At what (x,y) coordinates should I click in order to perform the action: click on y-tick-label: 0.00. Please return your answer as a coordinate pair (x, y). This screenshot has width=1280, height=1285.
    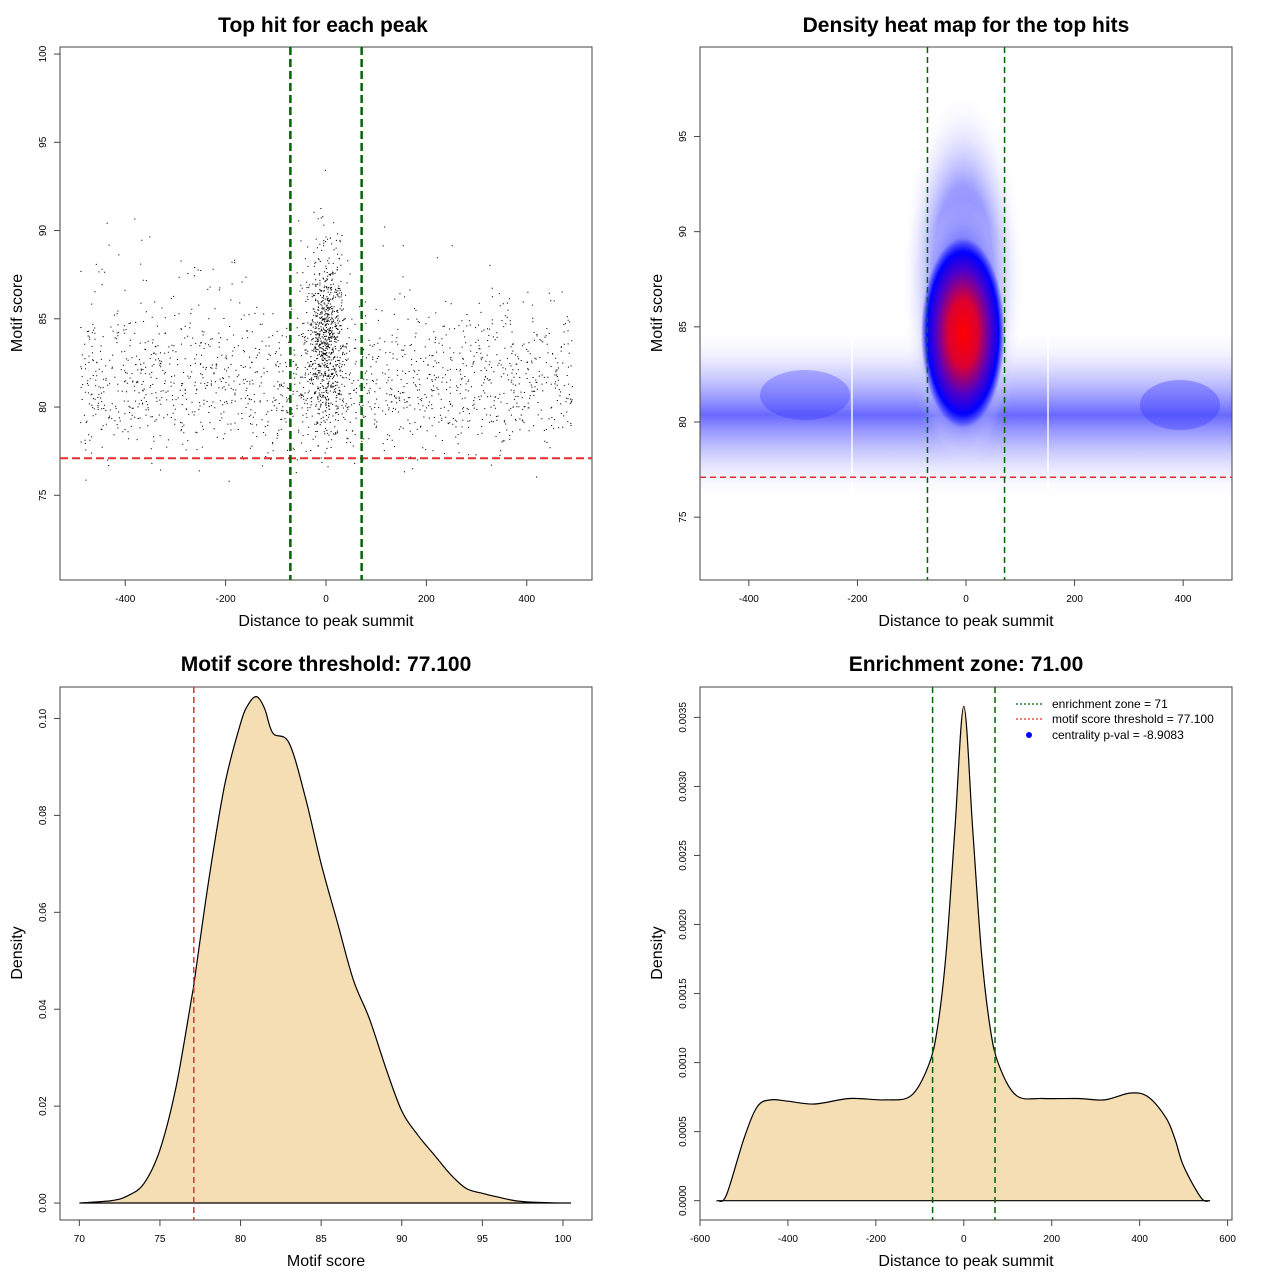
    Looking at the image, I should click on (43, 1203).